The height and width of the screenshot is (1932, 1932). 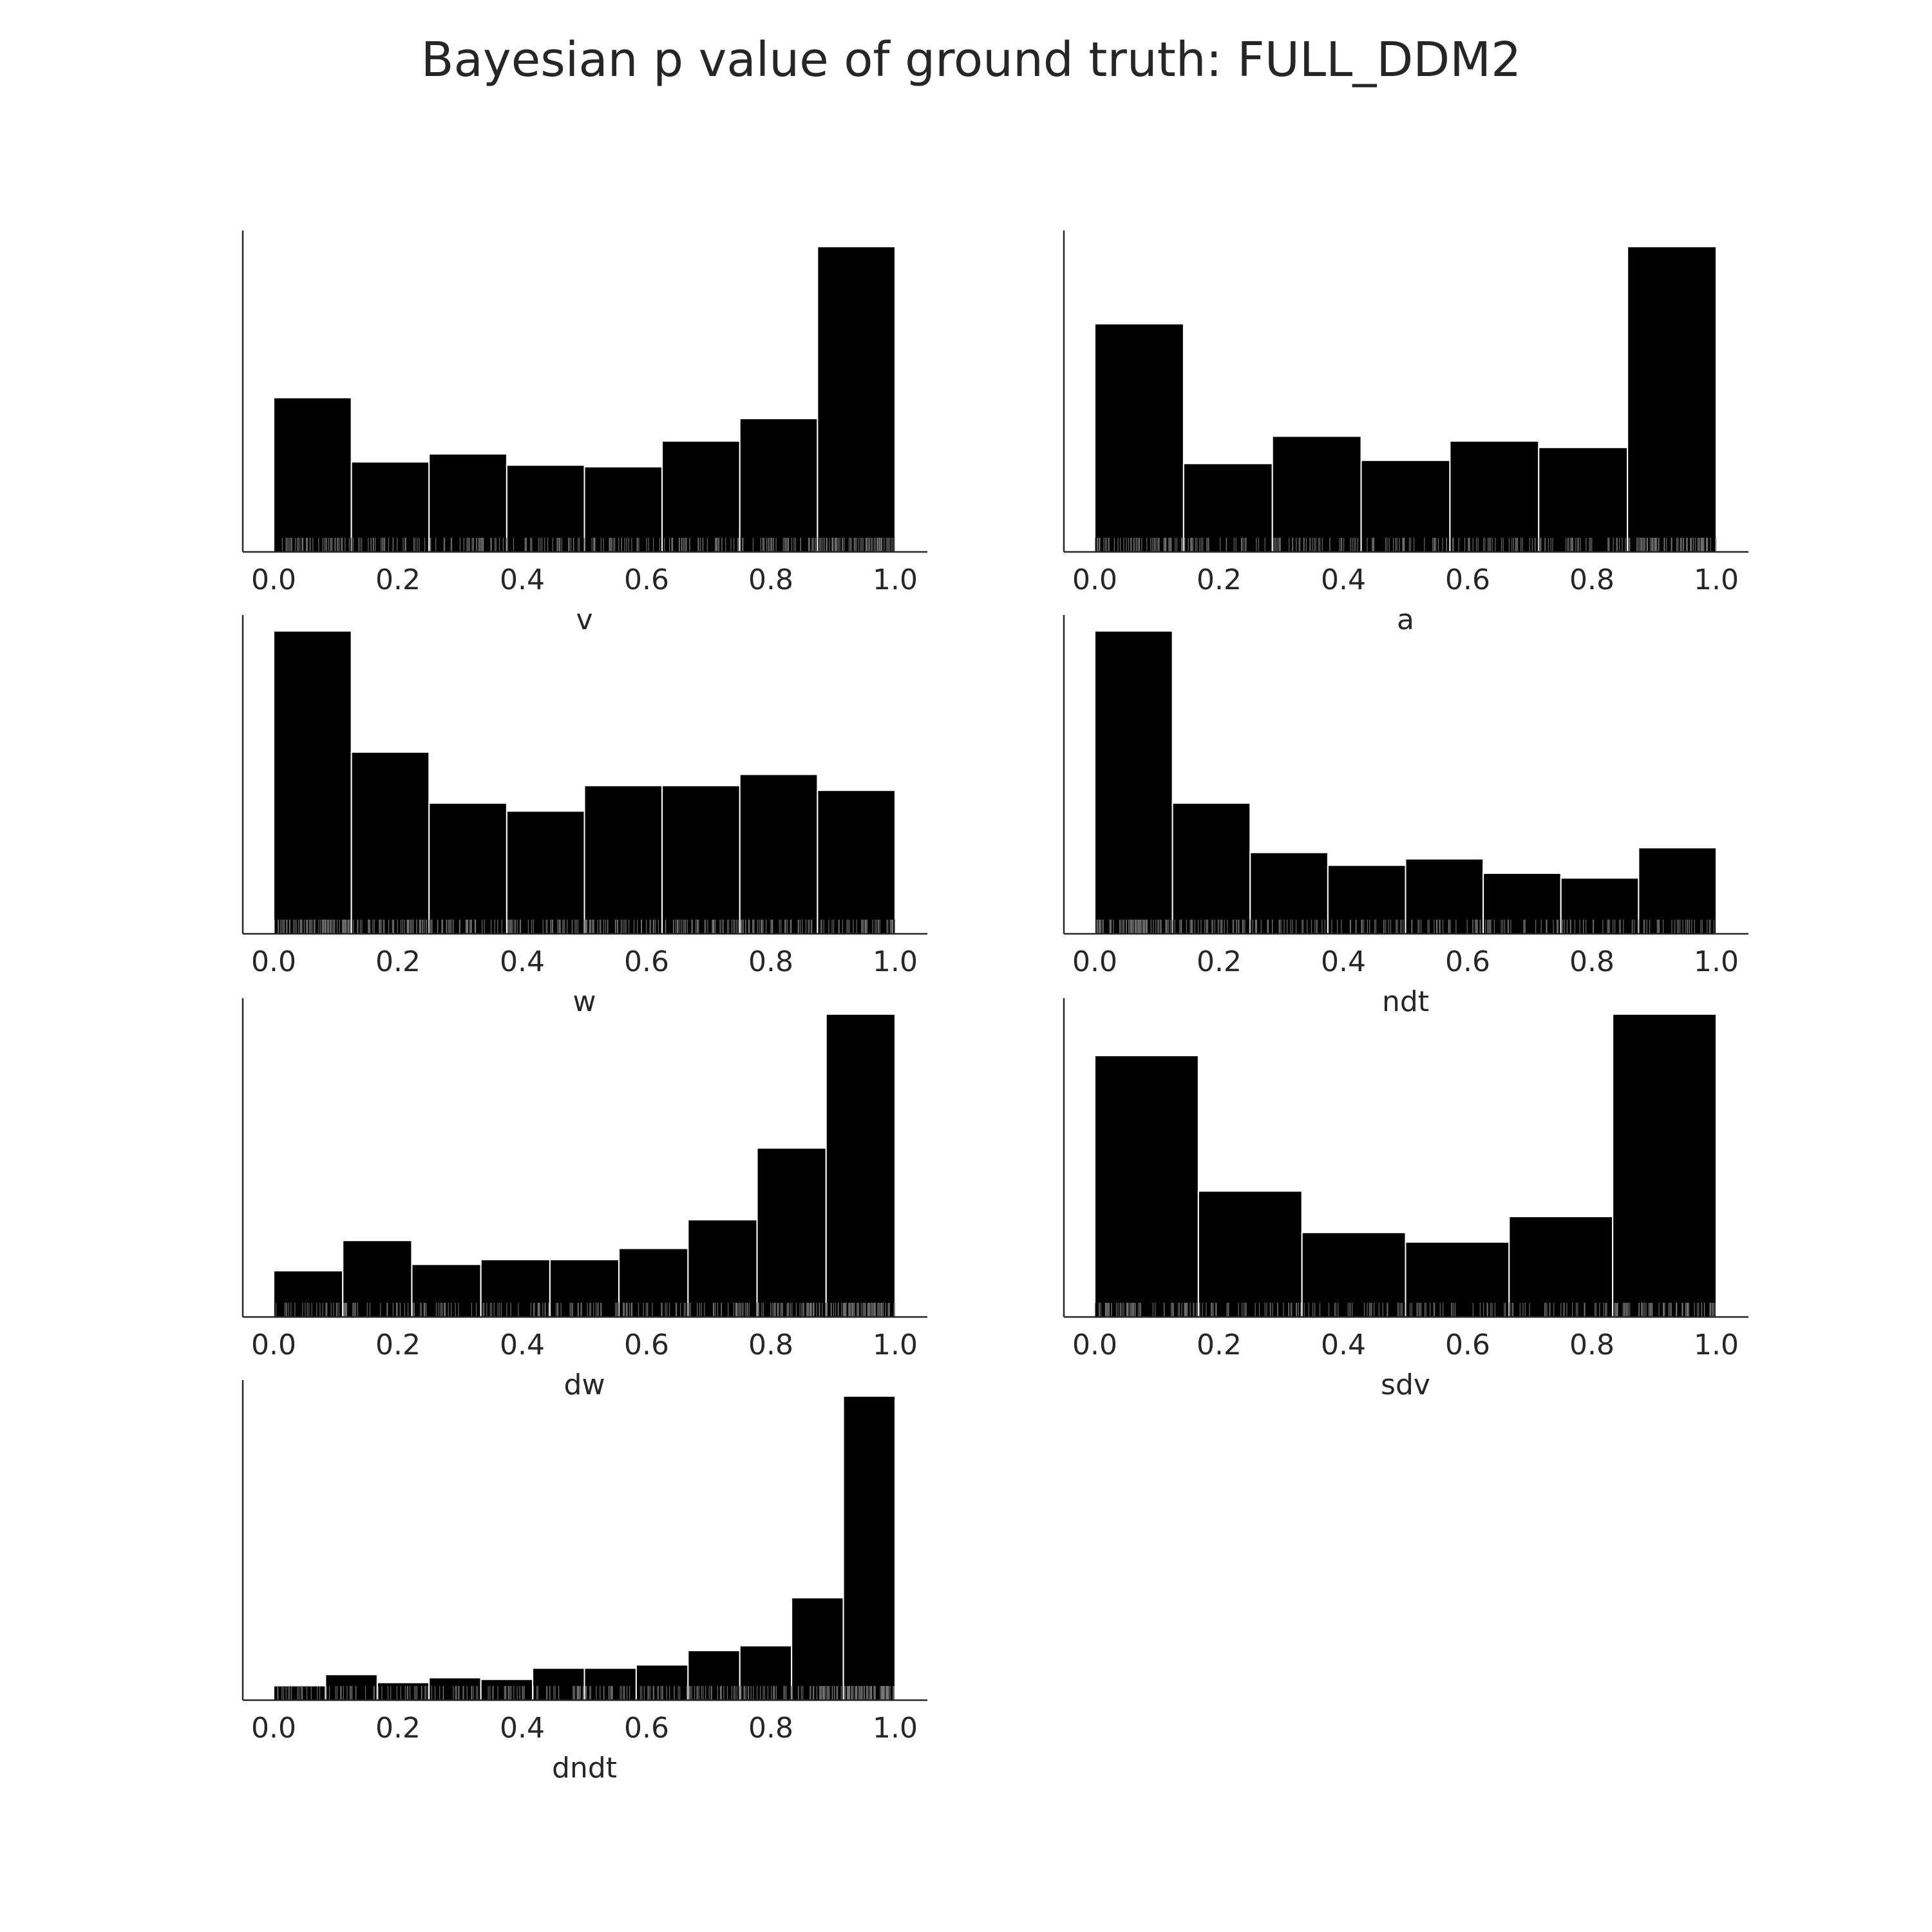 I want to click on tick-label-v-0: 0.0, so click(x=273, y=580).